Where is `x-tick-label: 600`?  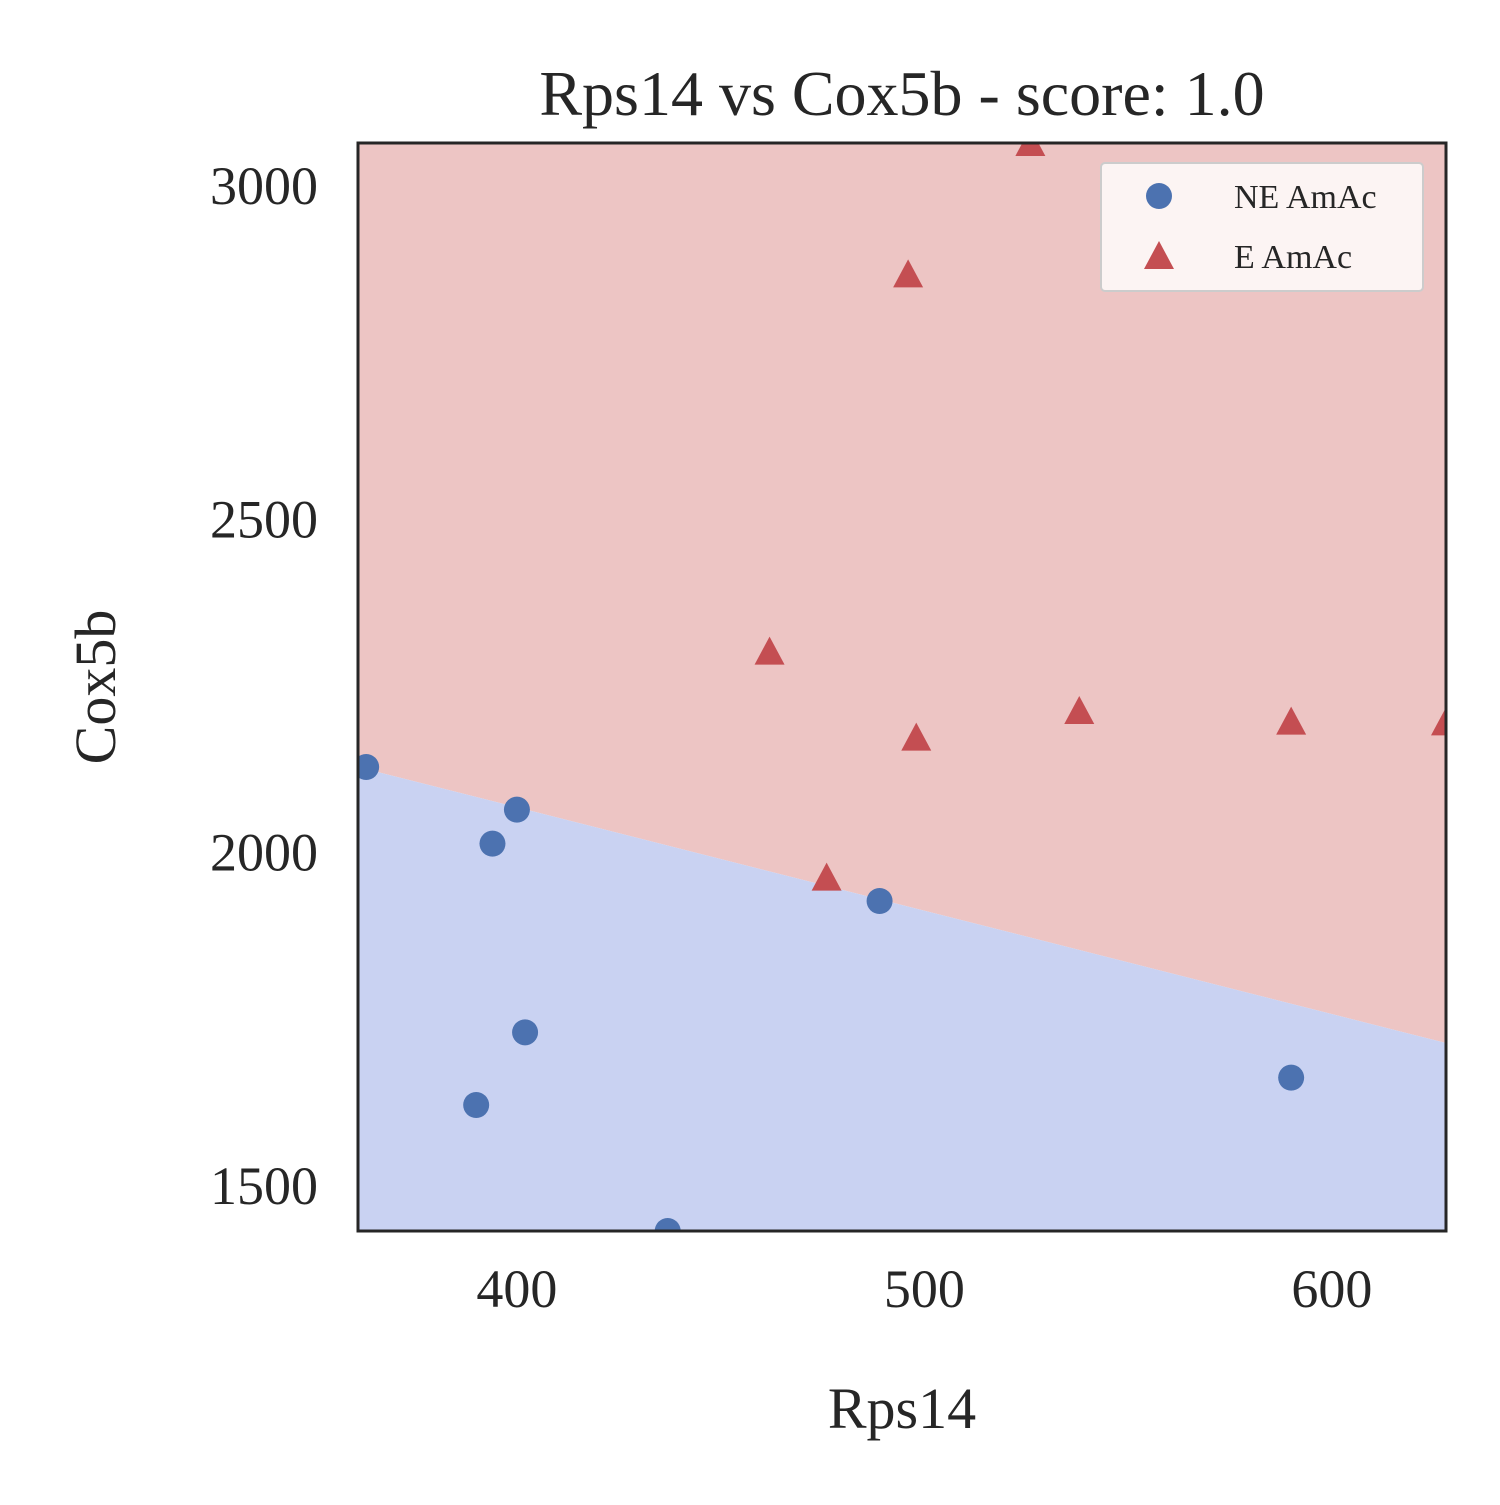
x-tick-label: 600 is located at coordinates (1331, 1289).